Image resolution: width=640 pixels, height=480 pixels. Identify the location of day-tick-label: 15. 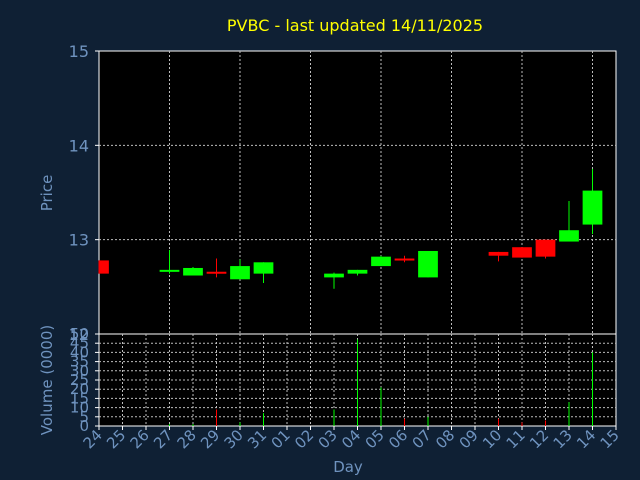
(610, 439).